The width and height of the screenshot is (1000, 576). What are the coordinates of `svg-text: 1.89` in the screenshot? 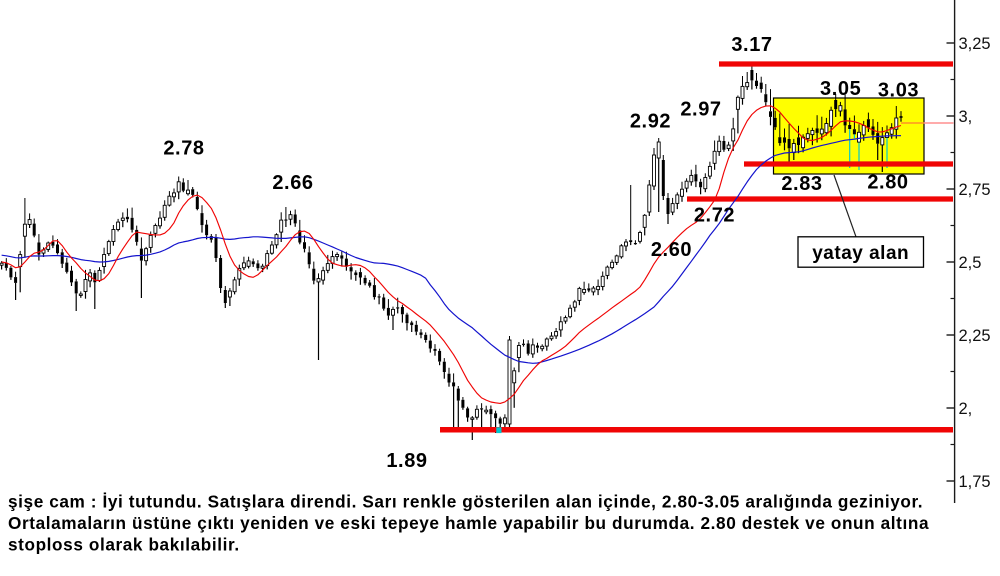 It's located at (406, 461).